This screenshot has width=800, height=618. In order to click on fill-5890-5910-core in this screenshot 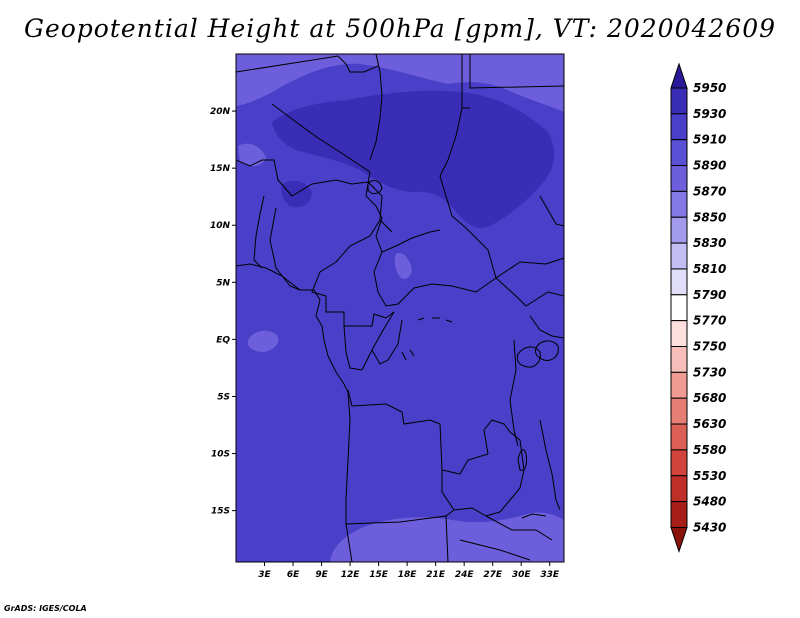, I will do `click(413, 159)`.